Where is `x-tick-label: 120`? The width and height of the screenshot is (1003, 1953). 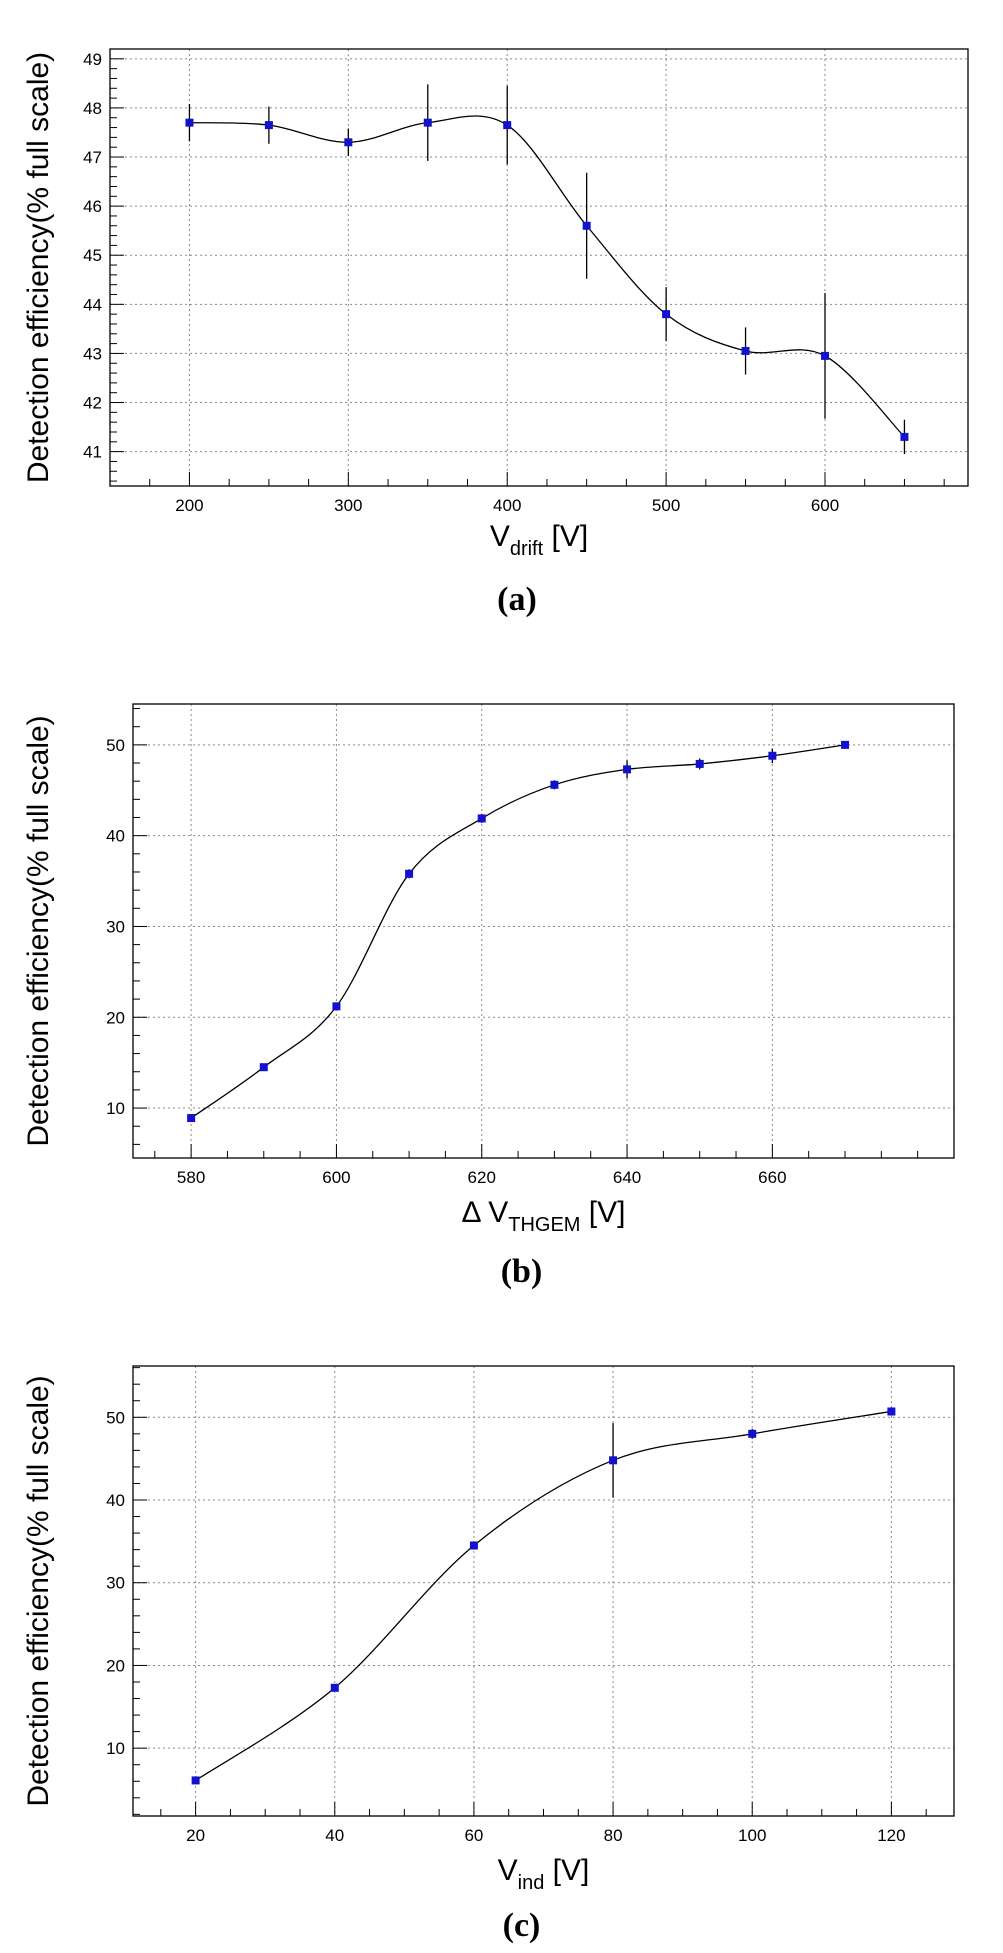
x-tick-label: 120 is located at coordinates (891, 1835).